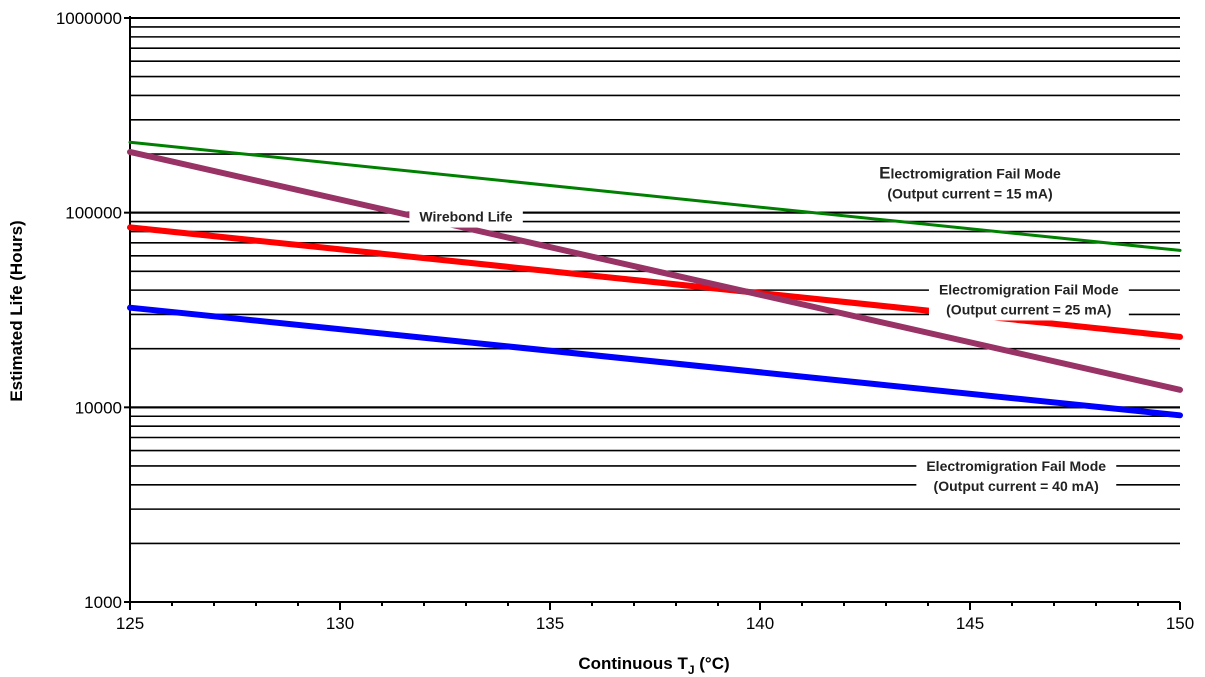 The image size is (1205, 677). I want to click on y-tick-label: 1000000, so click(89, 18).